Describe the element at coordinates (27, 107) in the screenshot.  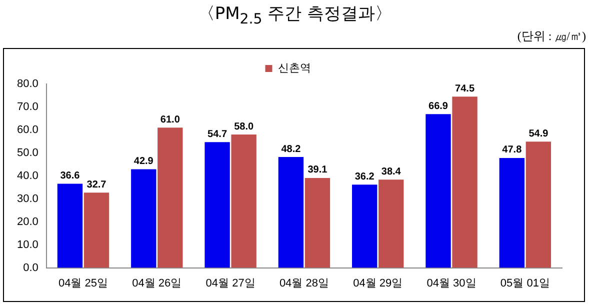
I see `y-tick-label: 70.0` at that location.